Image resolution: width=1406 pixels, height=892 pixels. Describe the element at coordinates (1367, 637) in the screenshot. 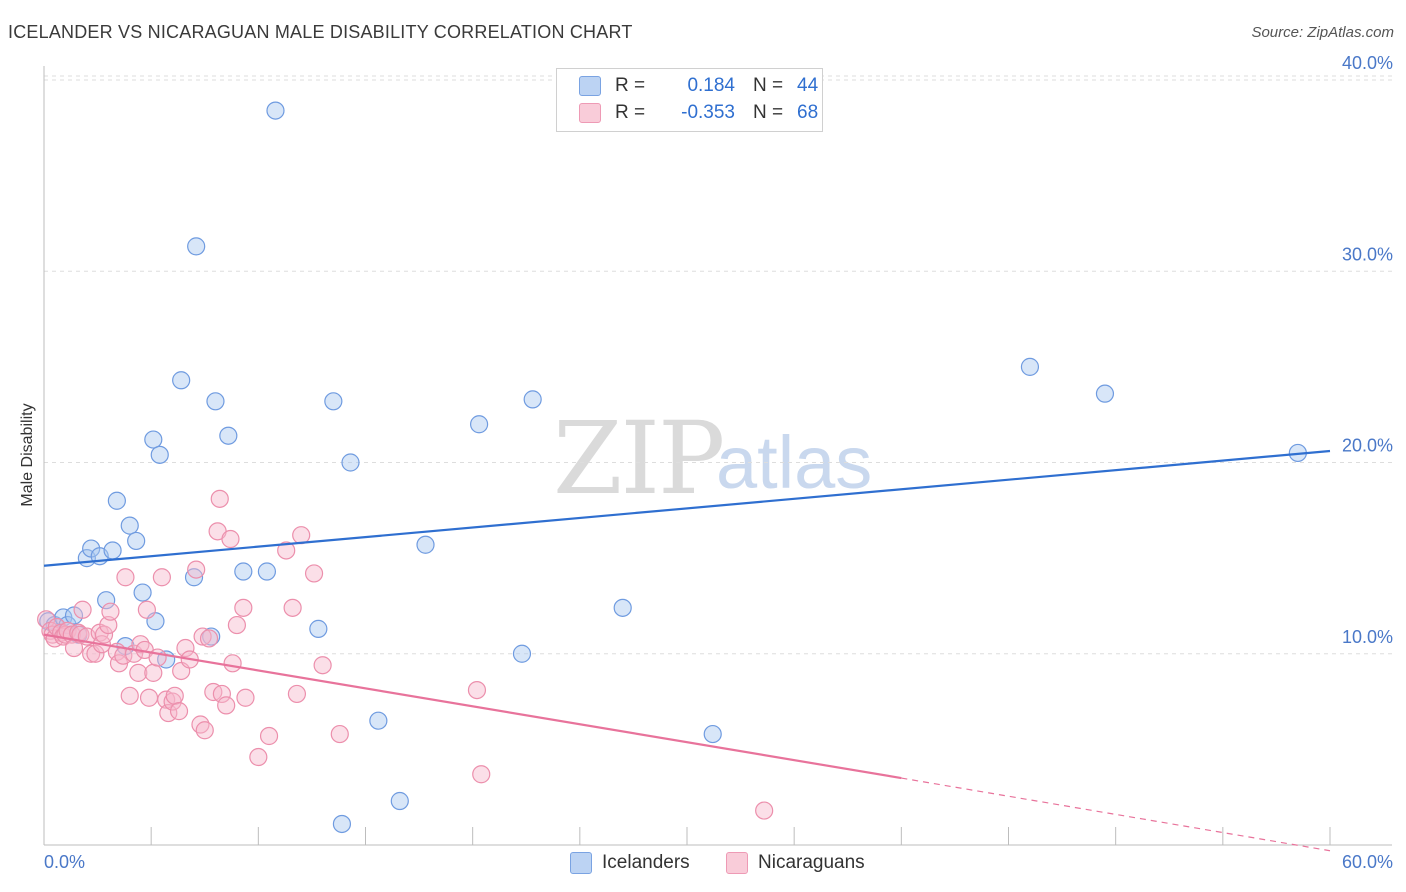

I see `y-tick-label: 10.0%` at that location.